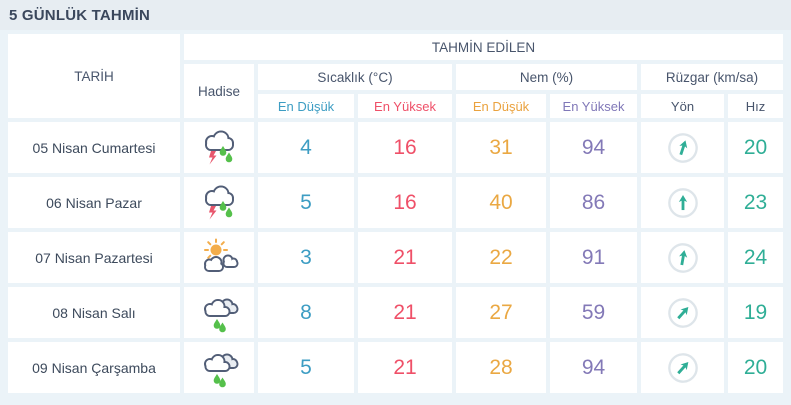 The height and width of the screenshot is (405, 791). Describe the element at coordinates (755, 106) in the screenshot. I see `header-wind-speed: Hız` at that location.